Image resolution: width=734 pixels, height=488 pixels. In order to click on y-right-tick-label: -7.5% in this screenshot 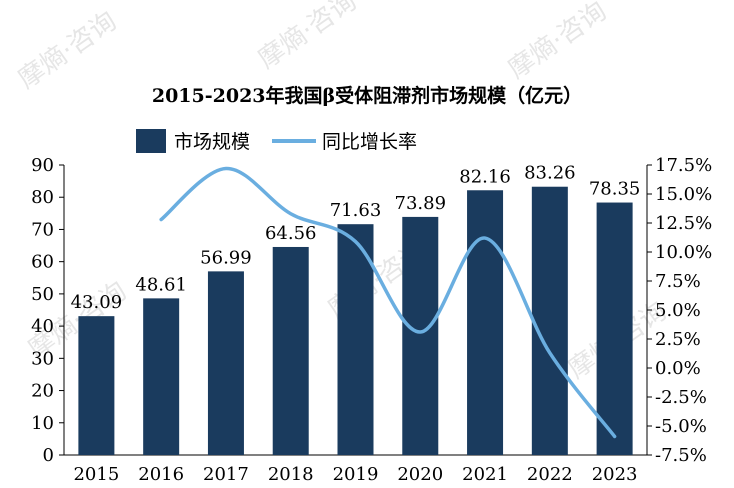, I will do `click(681, 455)`.